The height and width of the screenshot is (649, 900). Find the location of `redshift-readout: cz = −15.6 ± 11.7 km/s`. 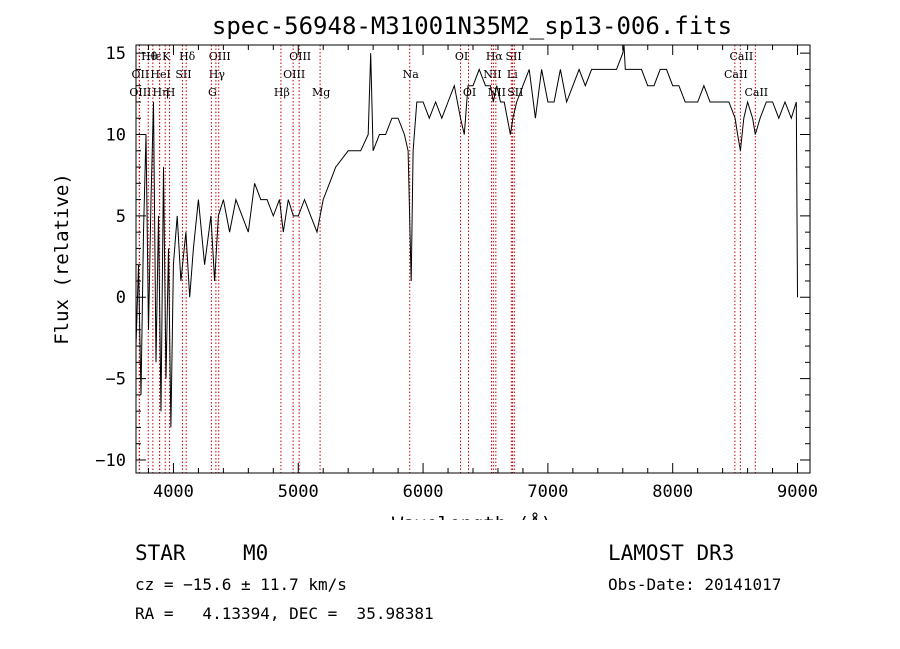

redshift-readout: cz = −15.6 ± 11.7 km/s is located at coordinates (241, 584).